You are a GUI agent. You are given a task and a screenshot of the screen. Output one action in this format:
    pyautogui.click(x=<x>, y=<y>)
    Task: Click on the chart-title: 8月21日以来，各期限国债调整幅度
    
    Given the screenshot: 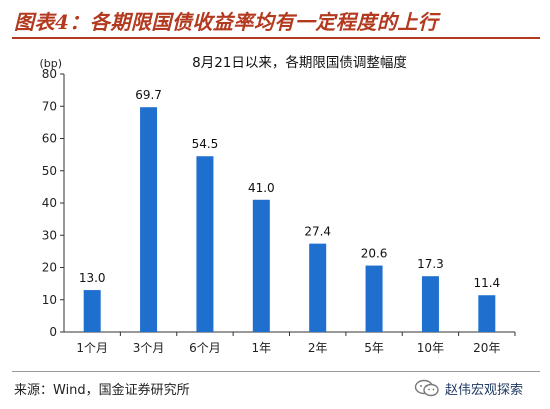 What is the action you would take?
    pyautogui.click(x=299, y=63)
    